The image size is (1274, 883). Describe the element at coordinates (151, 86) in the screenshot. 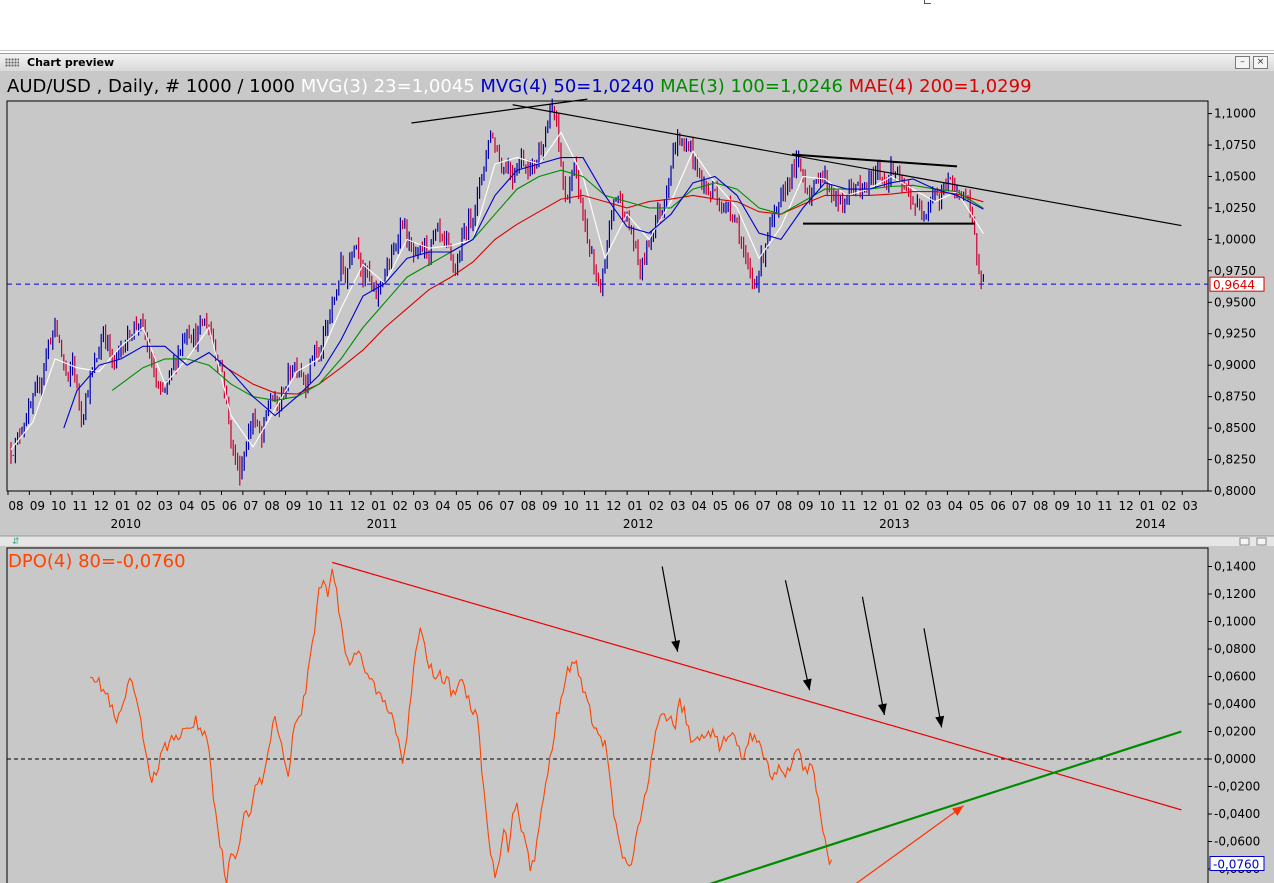

I see `price-legend-entry-0: AUD/USD , Daily, # 1000 / 1000` at that location.